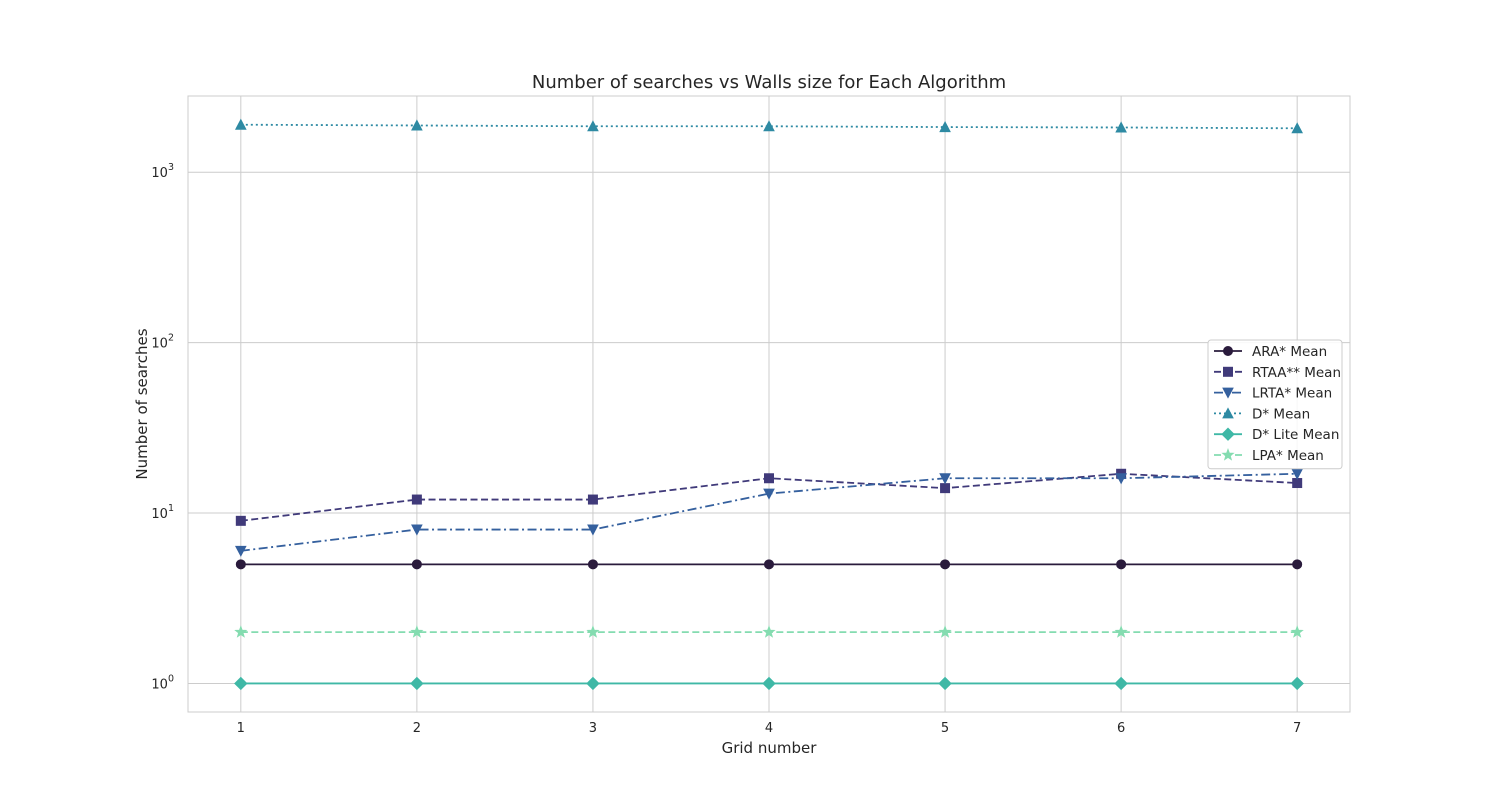 Image resolution: width=1500 pixels, height=800 pixels. Describe the element at coordinates (162, 342) in the screenshot. I see `y-tick-label: 10²` at that location.